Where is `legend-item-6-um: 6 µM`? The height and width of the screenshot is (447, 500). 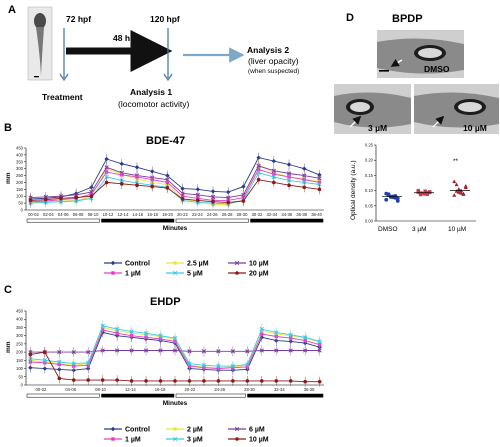
legend-item-6-um: 6 µM is located at coordinates (246, 430).